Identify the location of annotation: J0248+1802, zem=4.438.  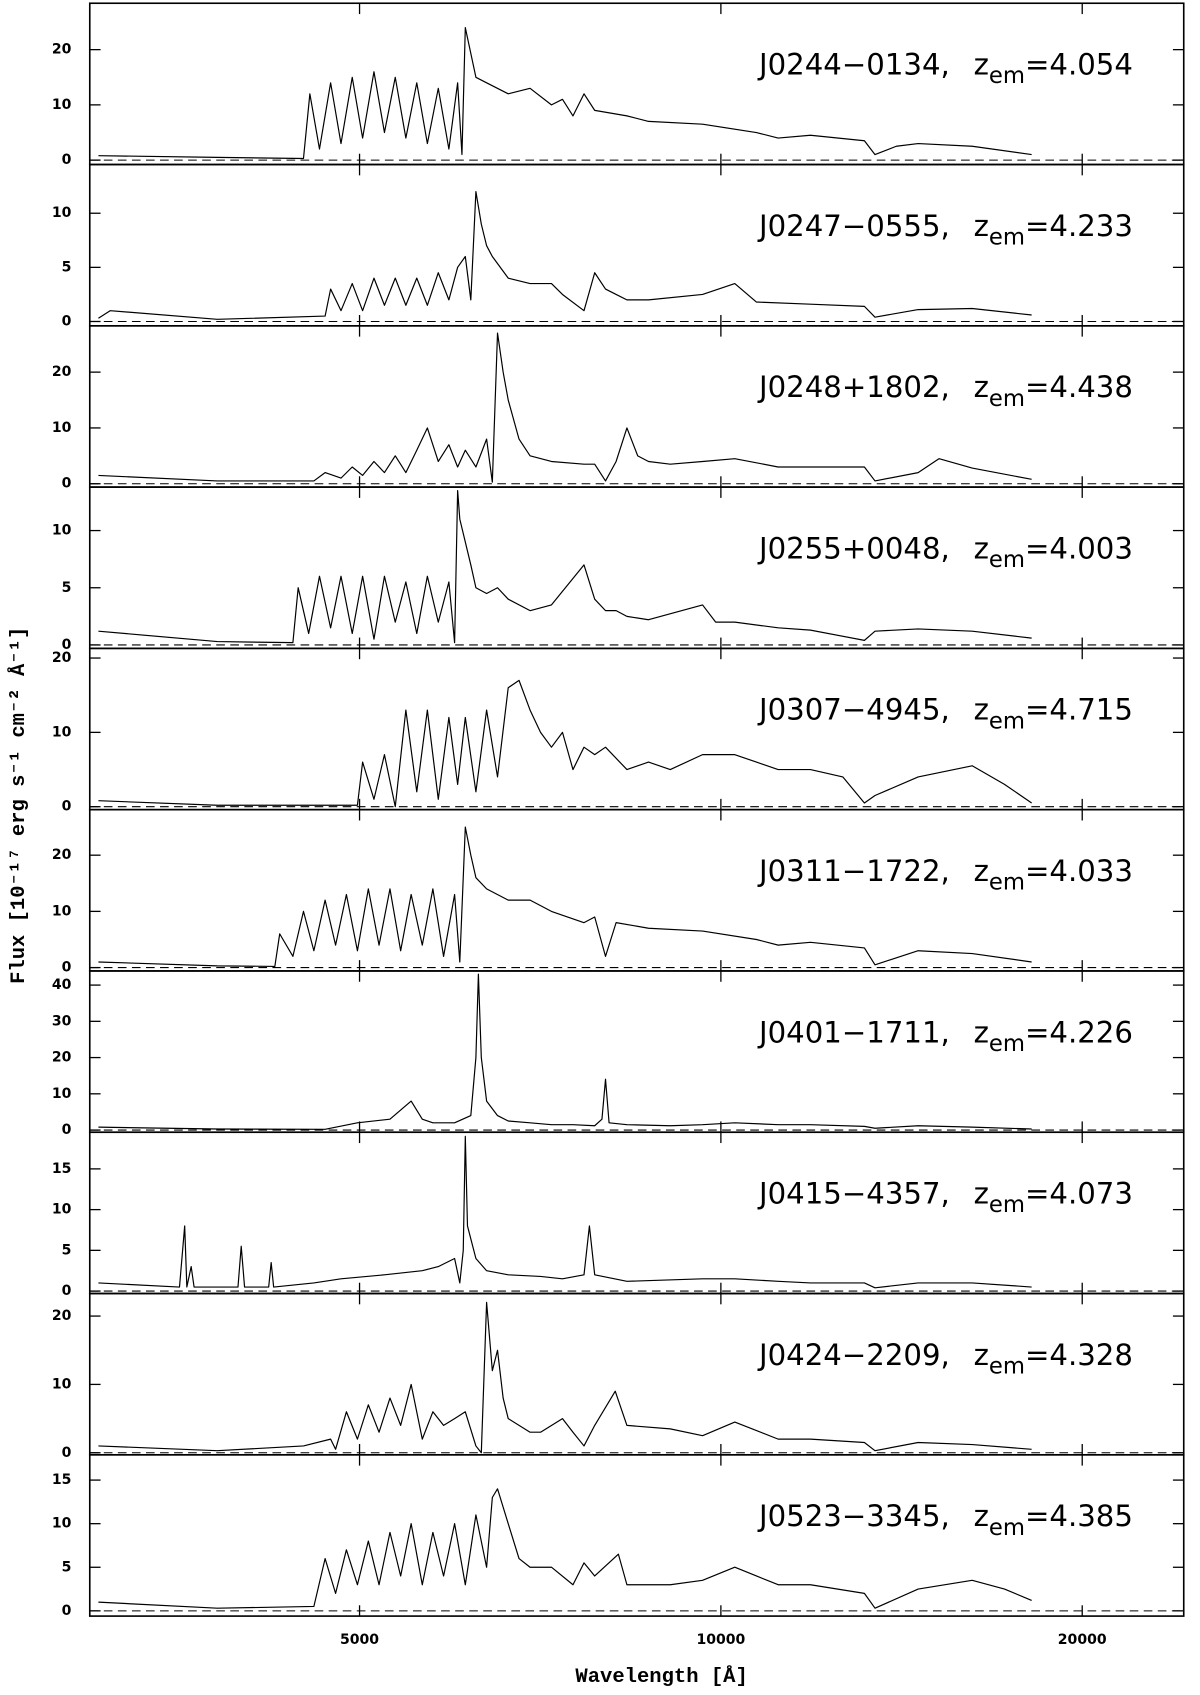
(945, 391).